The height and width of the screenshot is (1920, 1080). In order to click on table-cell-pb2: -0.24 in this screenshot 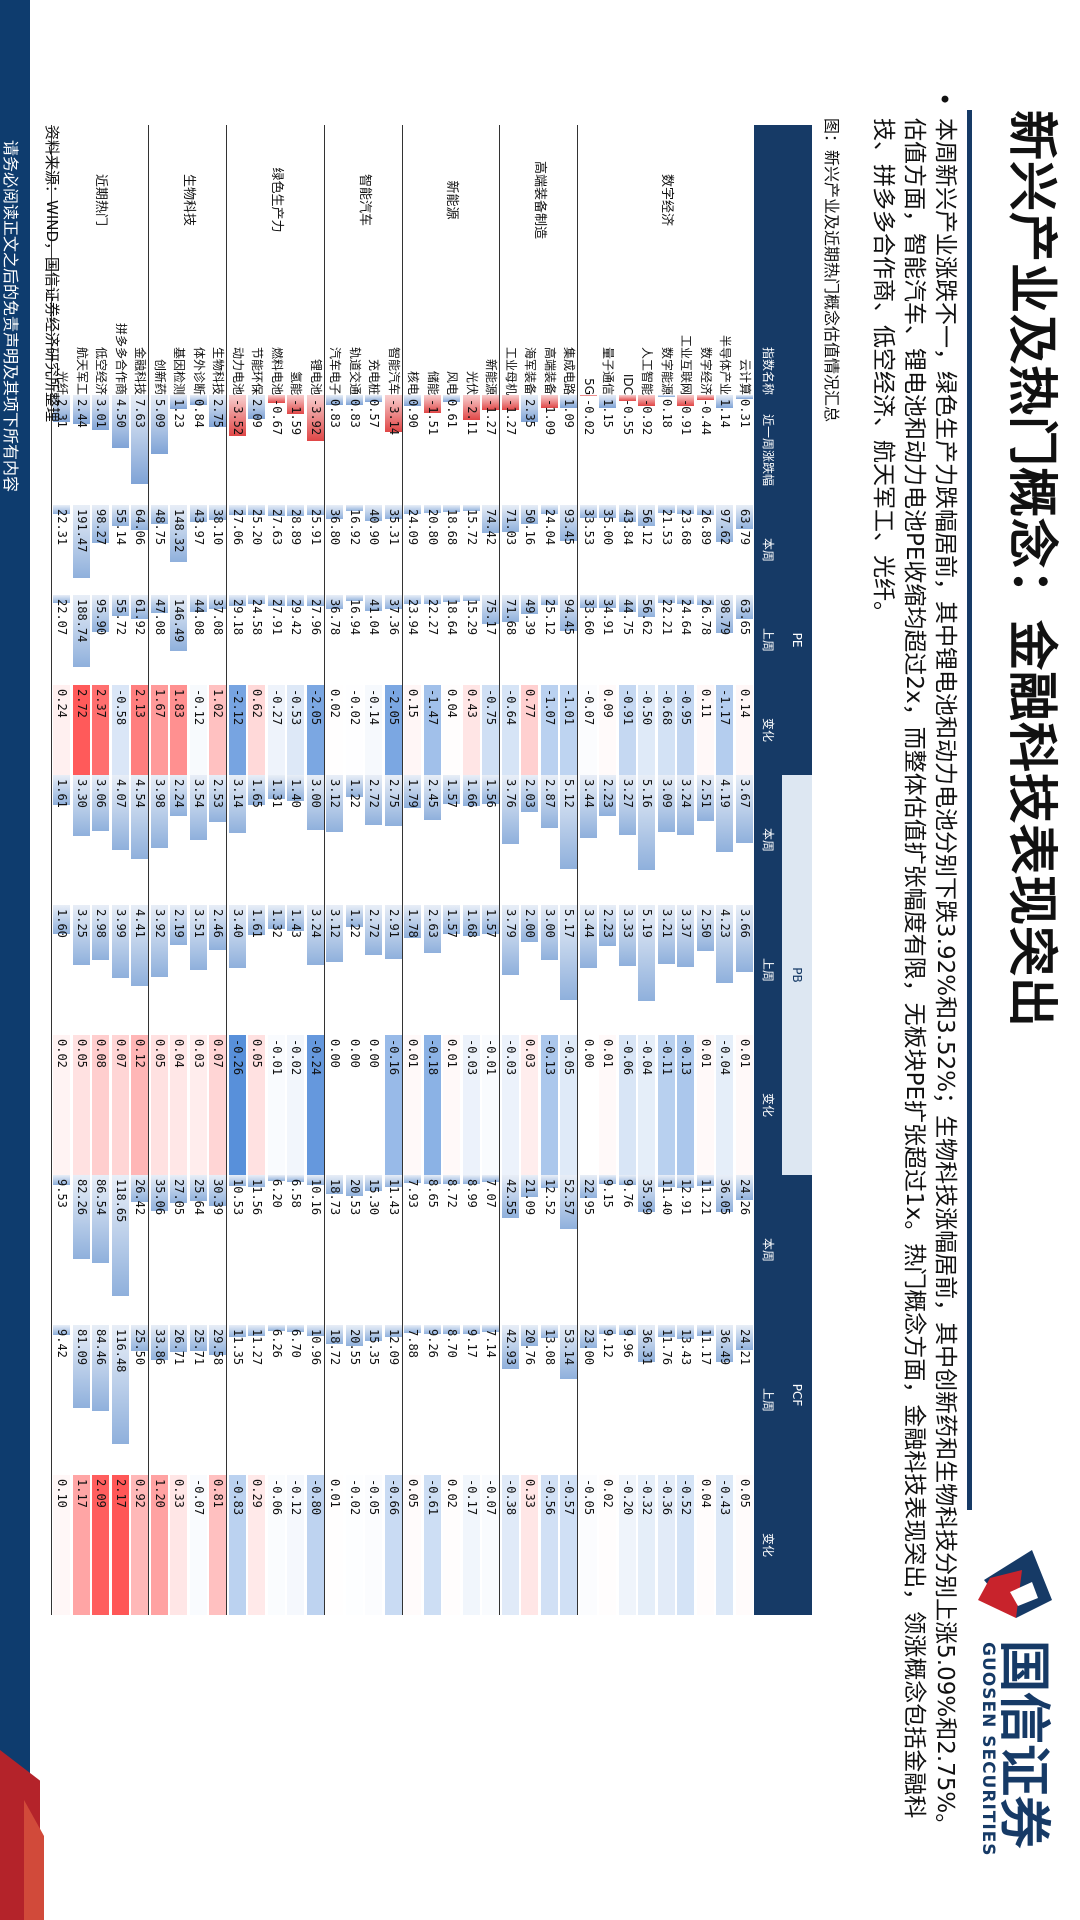, I will do `click(315, 1105)`.